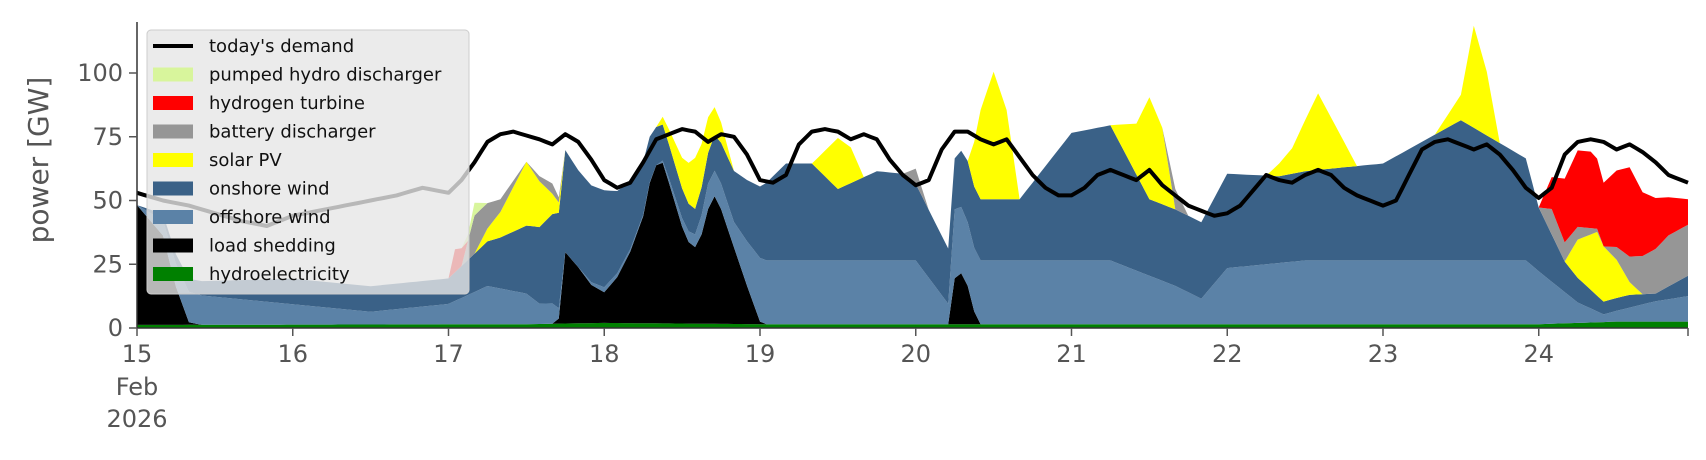 The width and height of the screenshot is (1706, 460). I want to click on y-tick-label: 25, so click(107, 264).